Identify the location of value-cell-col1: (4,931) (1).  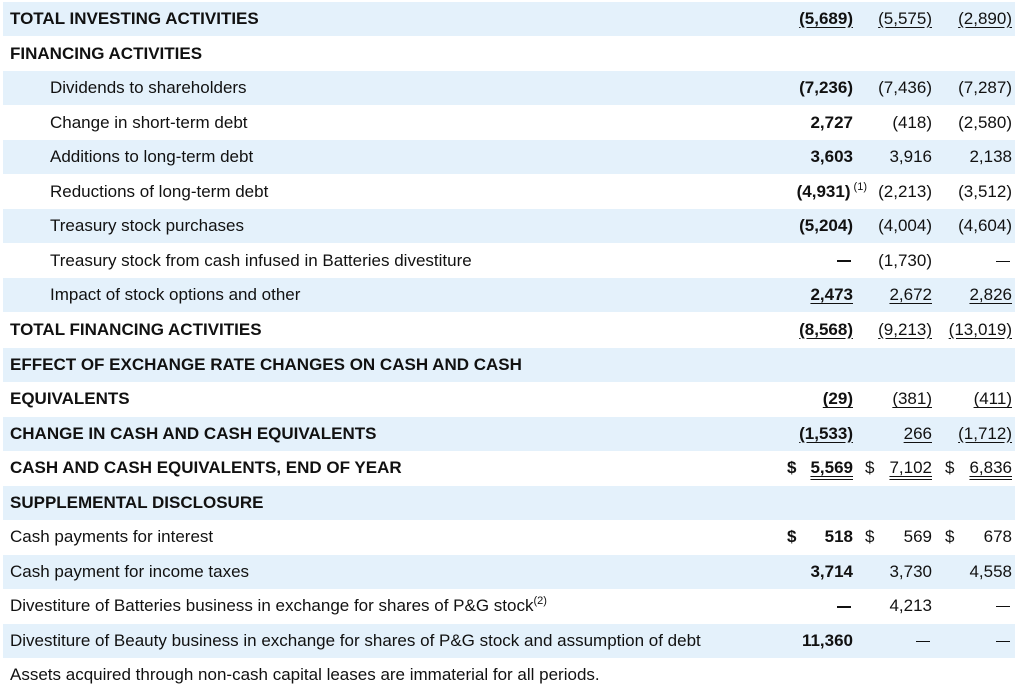
(805, 192).